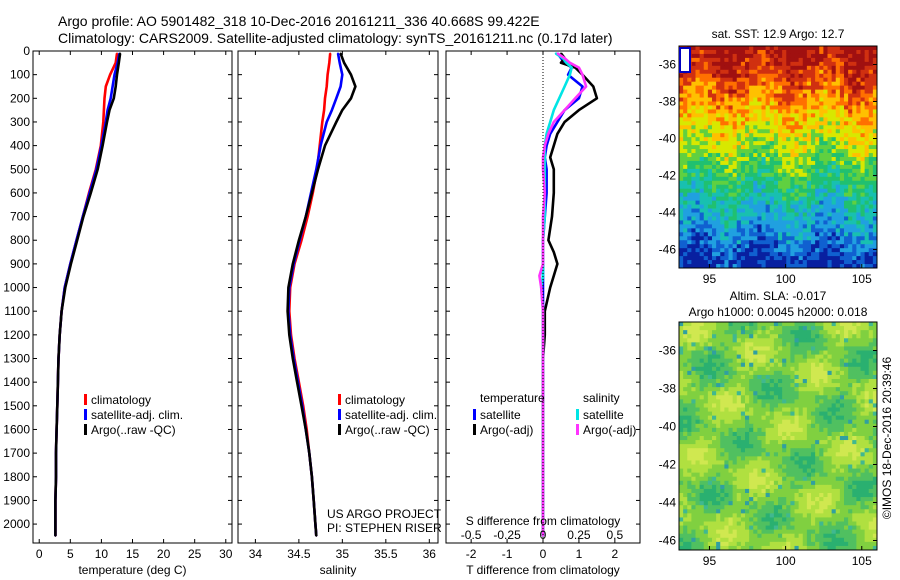 The height and width of the screenshot is (580, 900). Describe the element at coordinates (20, 122) in the screenshot. I see `y-tick-label: 300` at that location.